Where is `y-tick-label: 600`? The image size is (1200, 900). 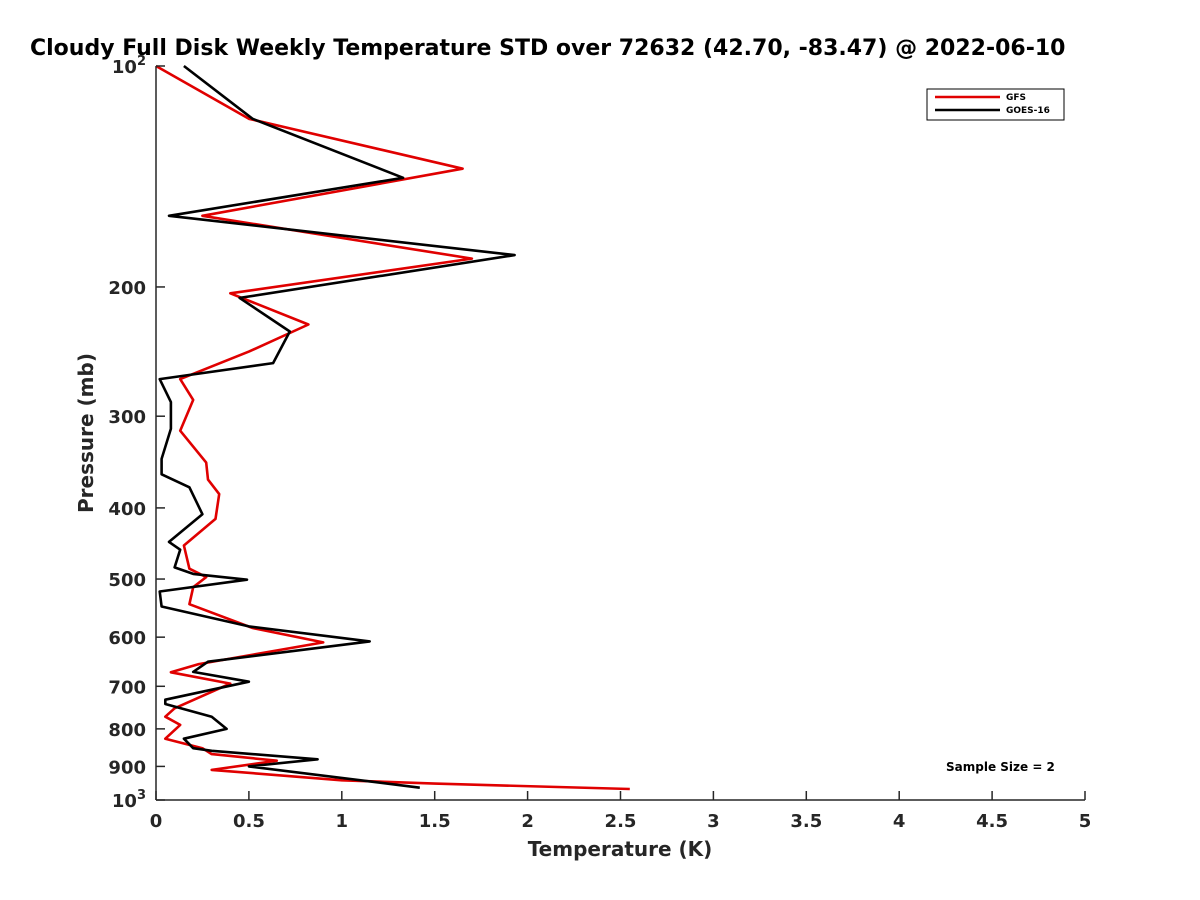 y-tick-label: 600 is located at coordinates (127, 638).